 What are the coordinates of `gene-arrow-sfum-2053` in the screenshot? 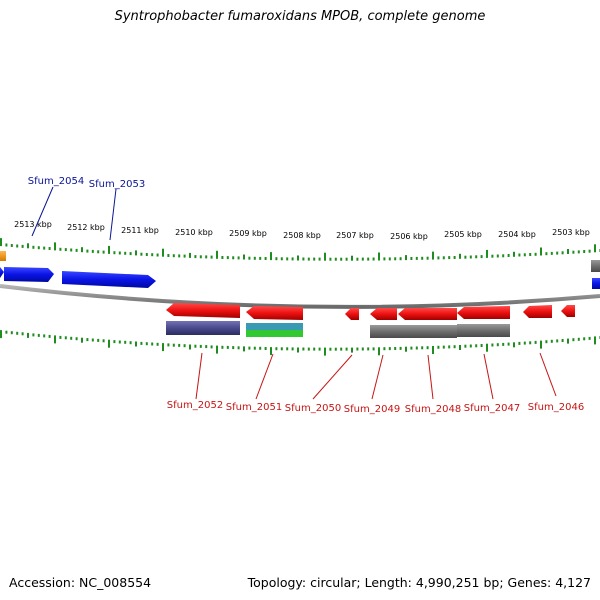 It's located at (109, 279).